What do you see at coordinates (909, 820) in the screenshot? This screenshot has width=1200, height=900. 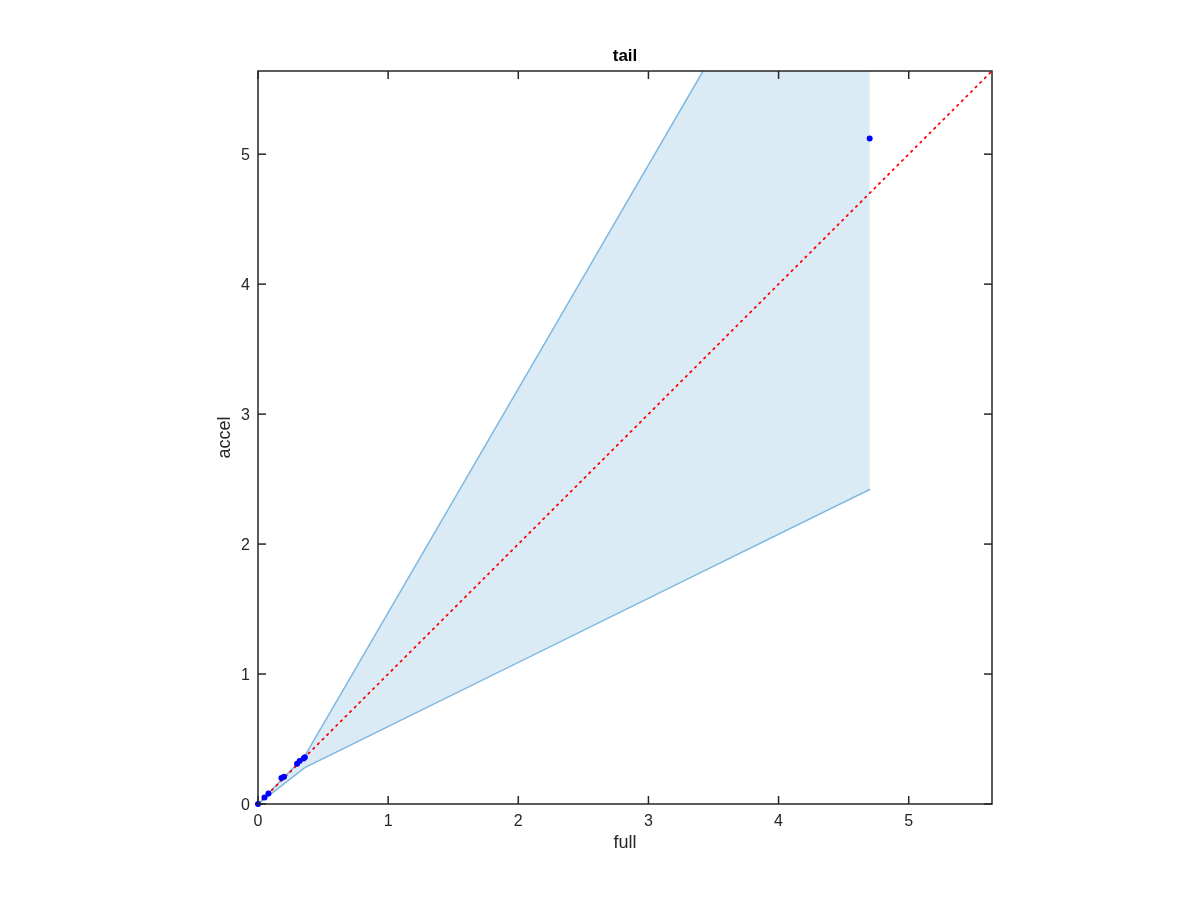 I see `x-tick-label: 5` at bounding box center [909, 820].